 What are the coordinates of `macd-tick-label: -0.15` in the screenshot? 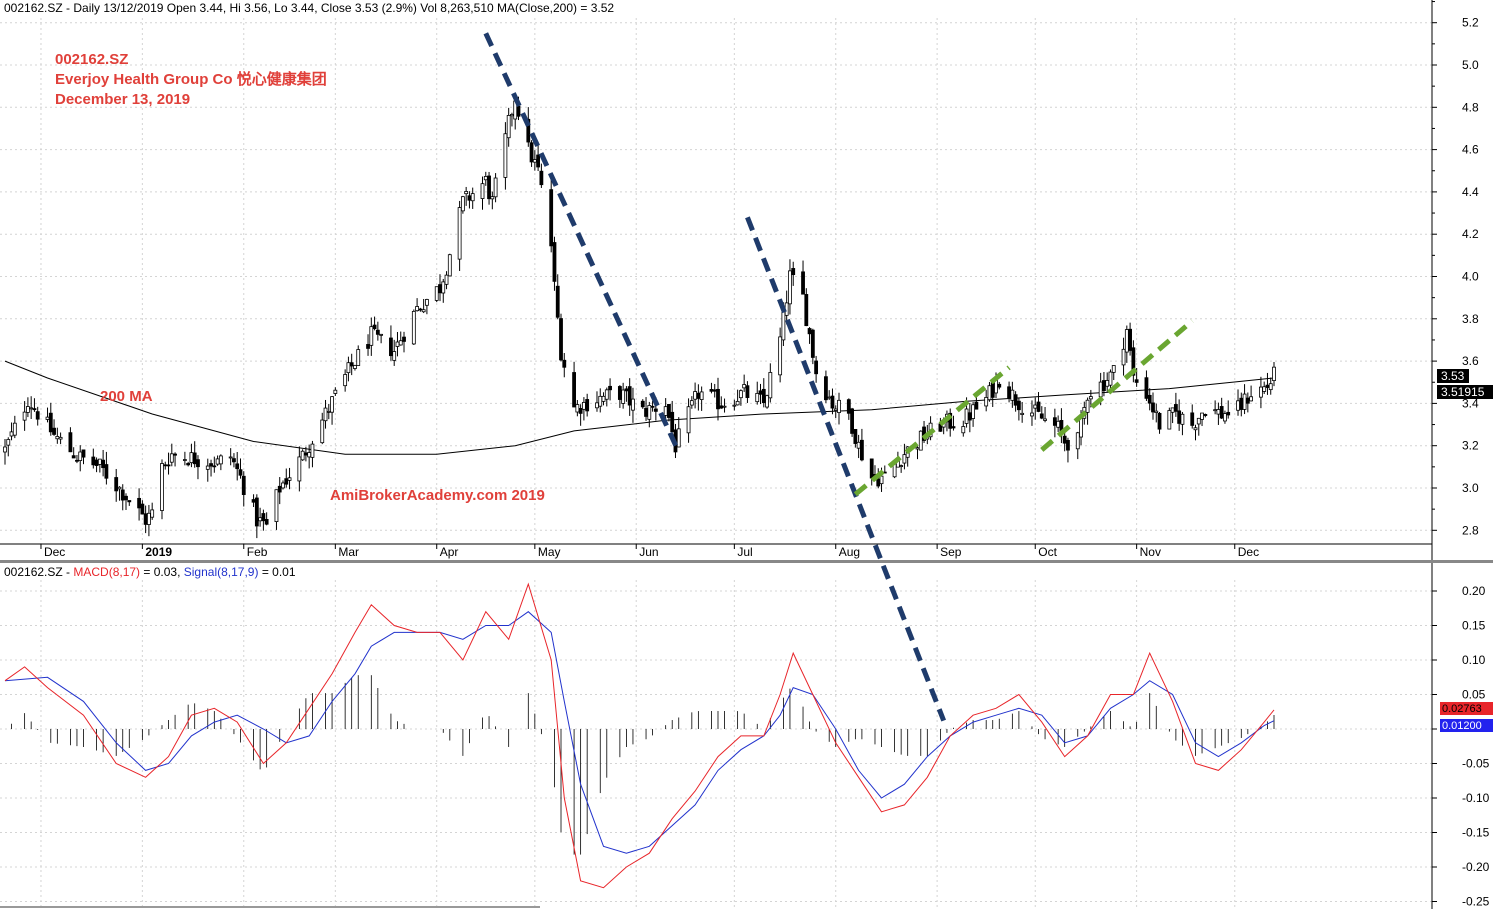 It's located at (1476, 833).